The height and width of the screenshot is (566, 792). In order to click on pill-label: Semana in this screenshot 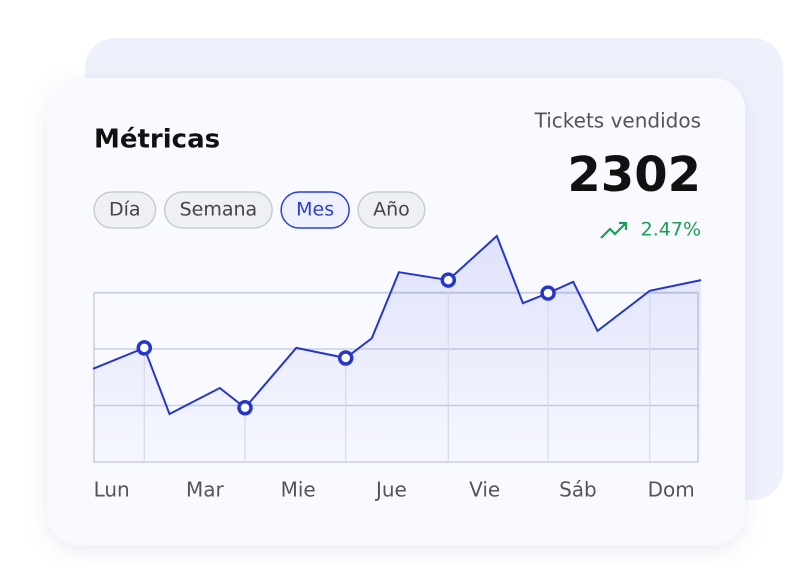, I will do `click(219, 210)`.